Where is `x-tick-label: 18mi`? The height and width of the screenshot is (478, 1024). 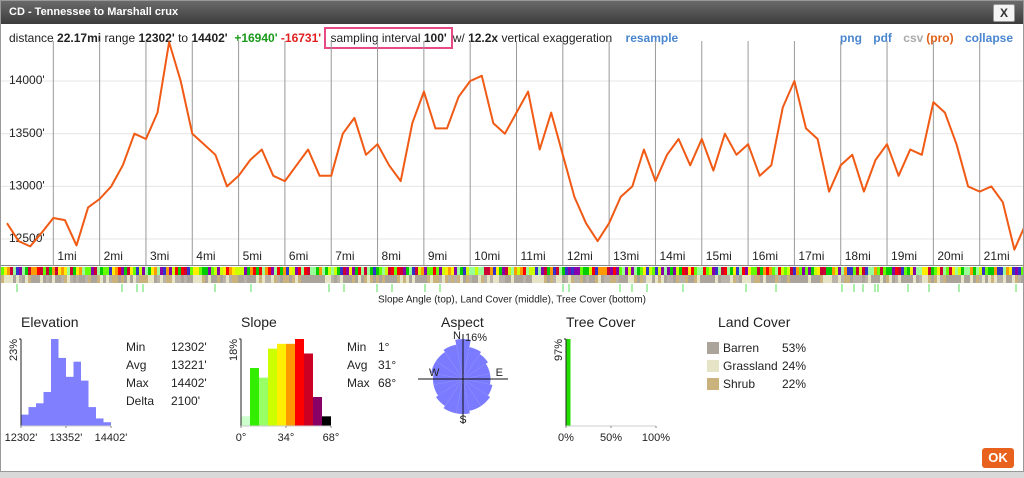 x-tick-label: 18mi is located at coordinates (858, 256).